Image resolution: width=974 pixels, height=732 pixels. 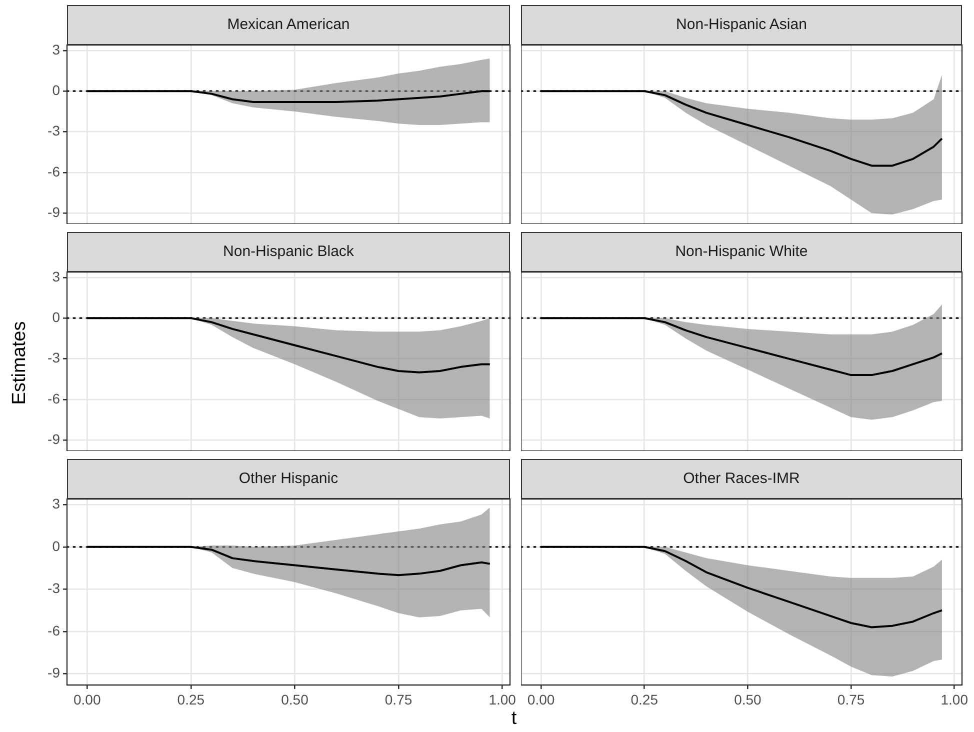 I want to click on x-axis-title: t, so click(x=514, y=719).